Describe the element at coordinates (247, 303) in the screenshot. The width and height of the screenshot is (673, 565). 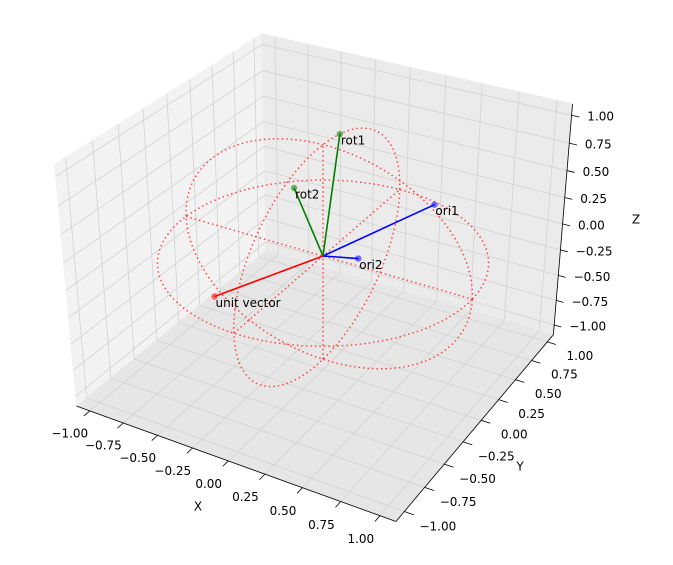
I see `vector-label: unit vector` at that location.